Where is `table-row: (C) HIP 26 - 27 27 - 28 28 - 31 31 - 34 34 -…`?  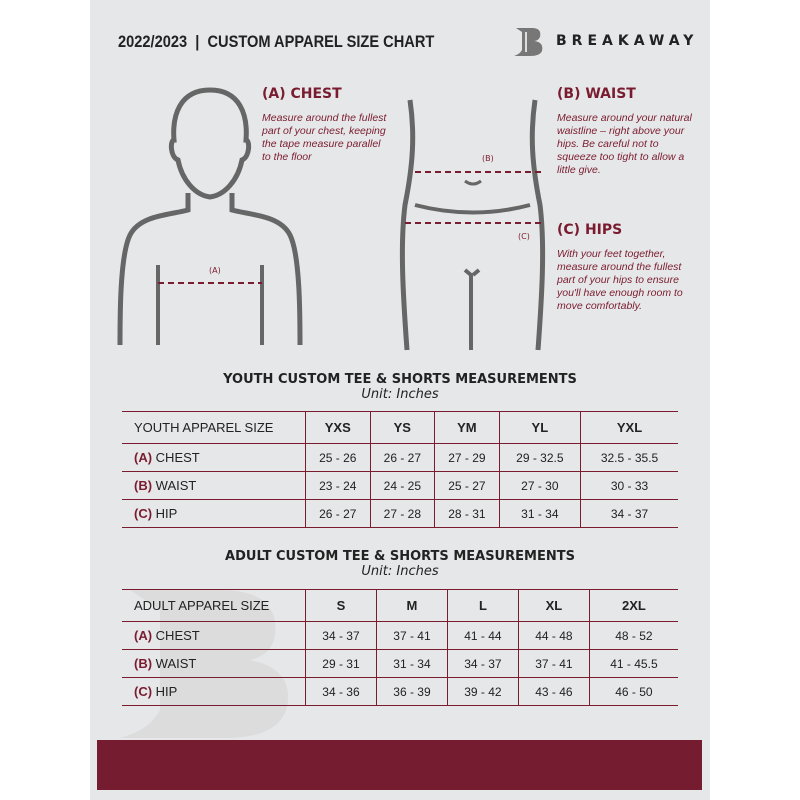
table-row: (C) HIP 26 - 27 27 - 28 28 - 31 31 - 34 34 -… is located at coordinates (400, 513).